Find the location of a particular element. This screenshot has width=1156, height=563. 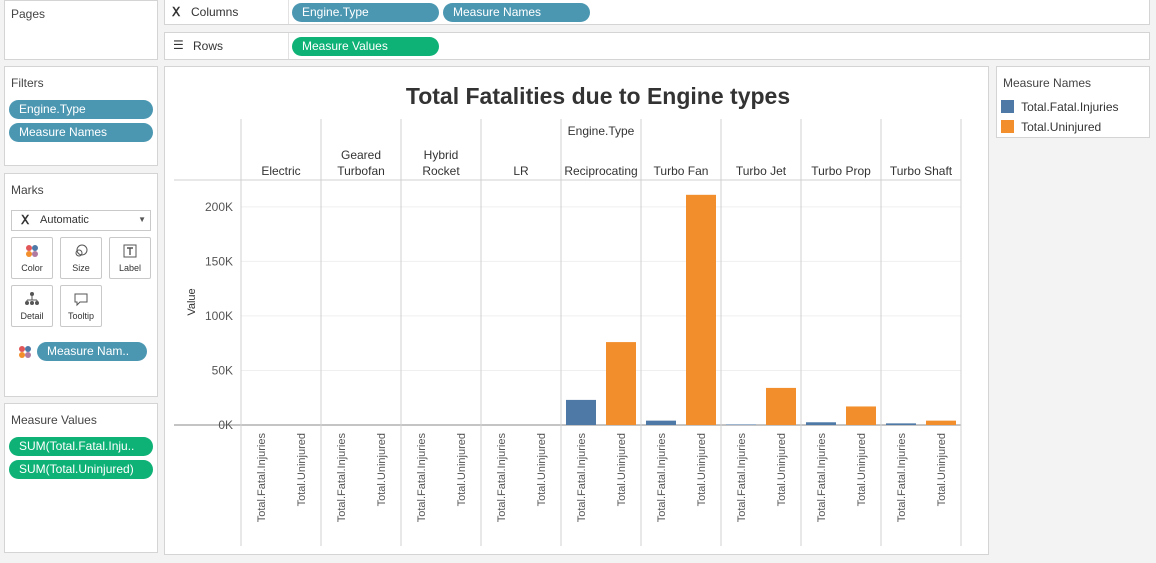

category-header: Electric is located at coordinates (280, 171).